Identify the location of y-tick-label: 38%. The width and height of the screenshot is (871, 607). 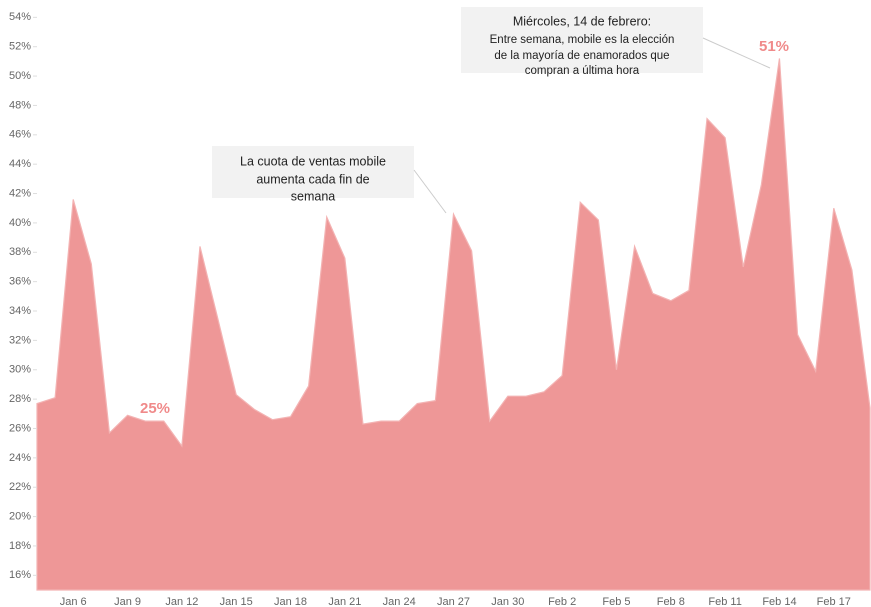
(20, 252).